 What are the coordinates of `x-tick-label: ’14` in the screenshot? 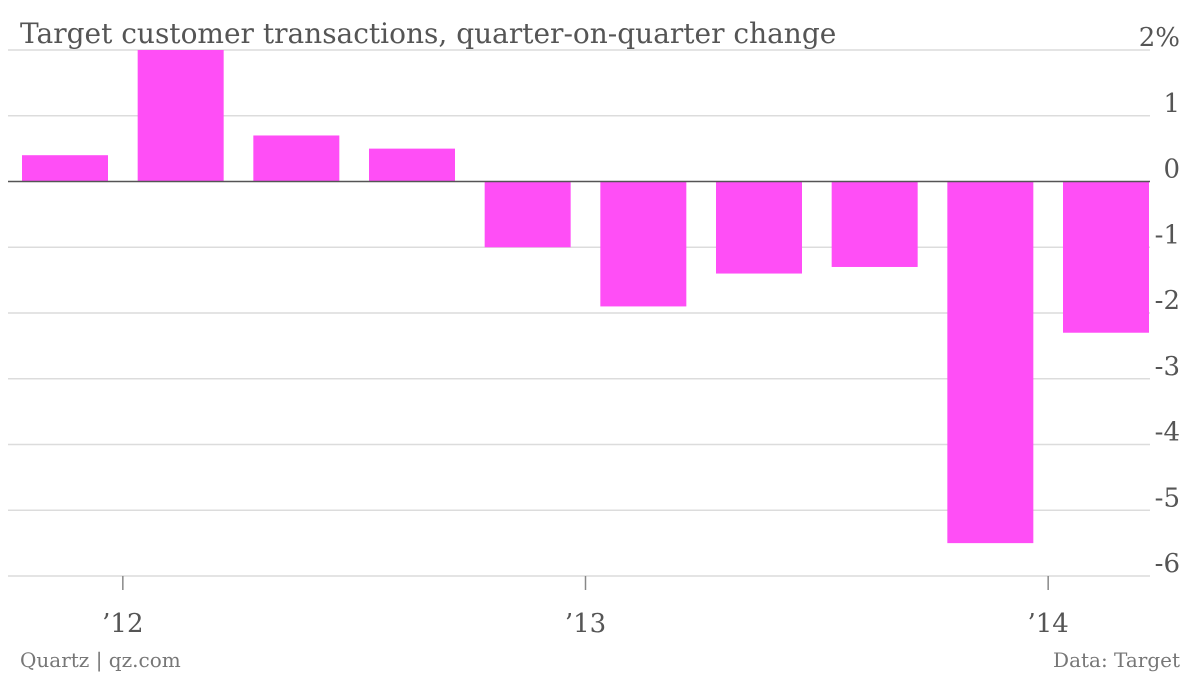 It's located at (1047, 624).